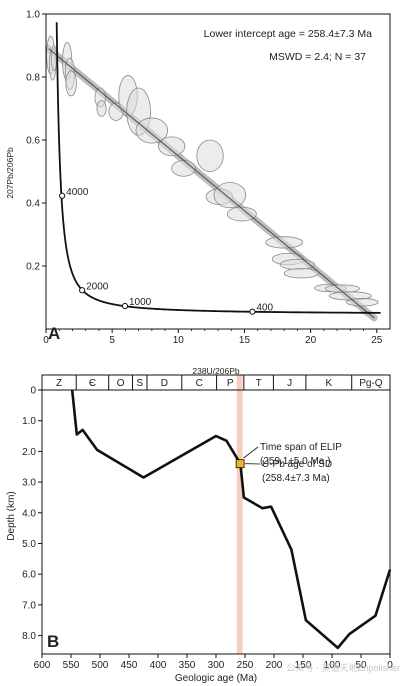 This screenshot has height=686, width=404. Describe the element at coordinates (343, 667) in the screenshot. I see `watermark: 公众号 · 英语天地Enpolisher` at that location.